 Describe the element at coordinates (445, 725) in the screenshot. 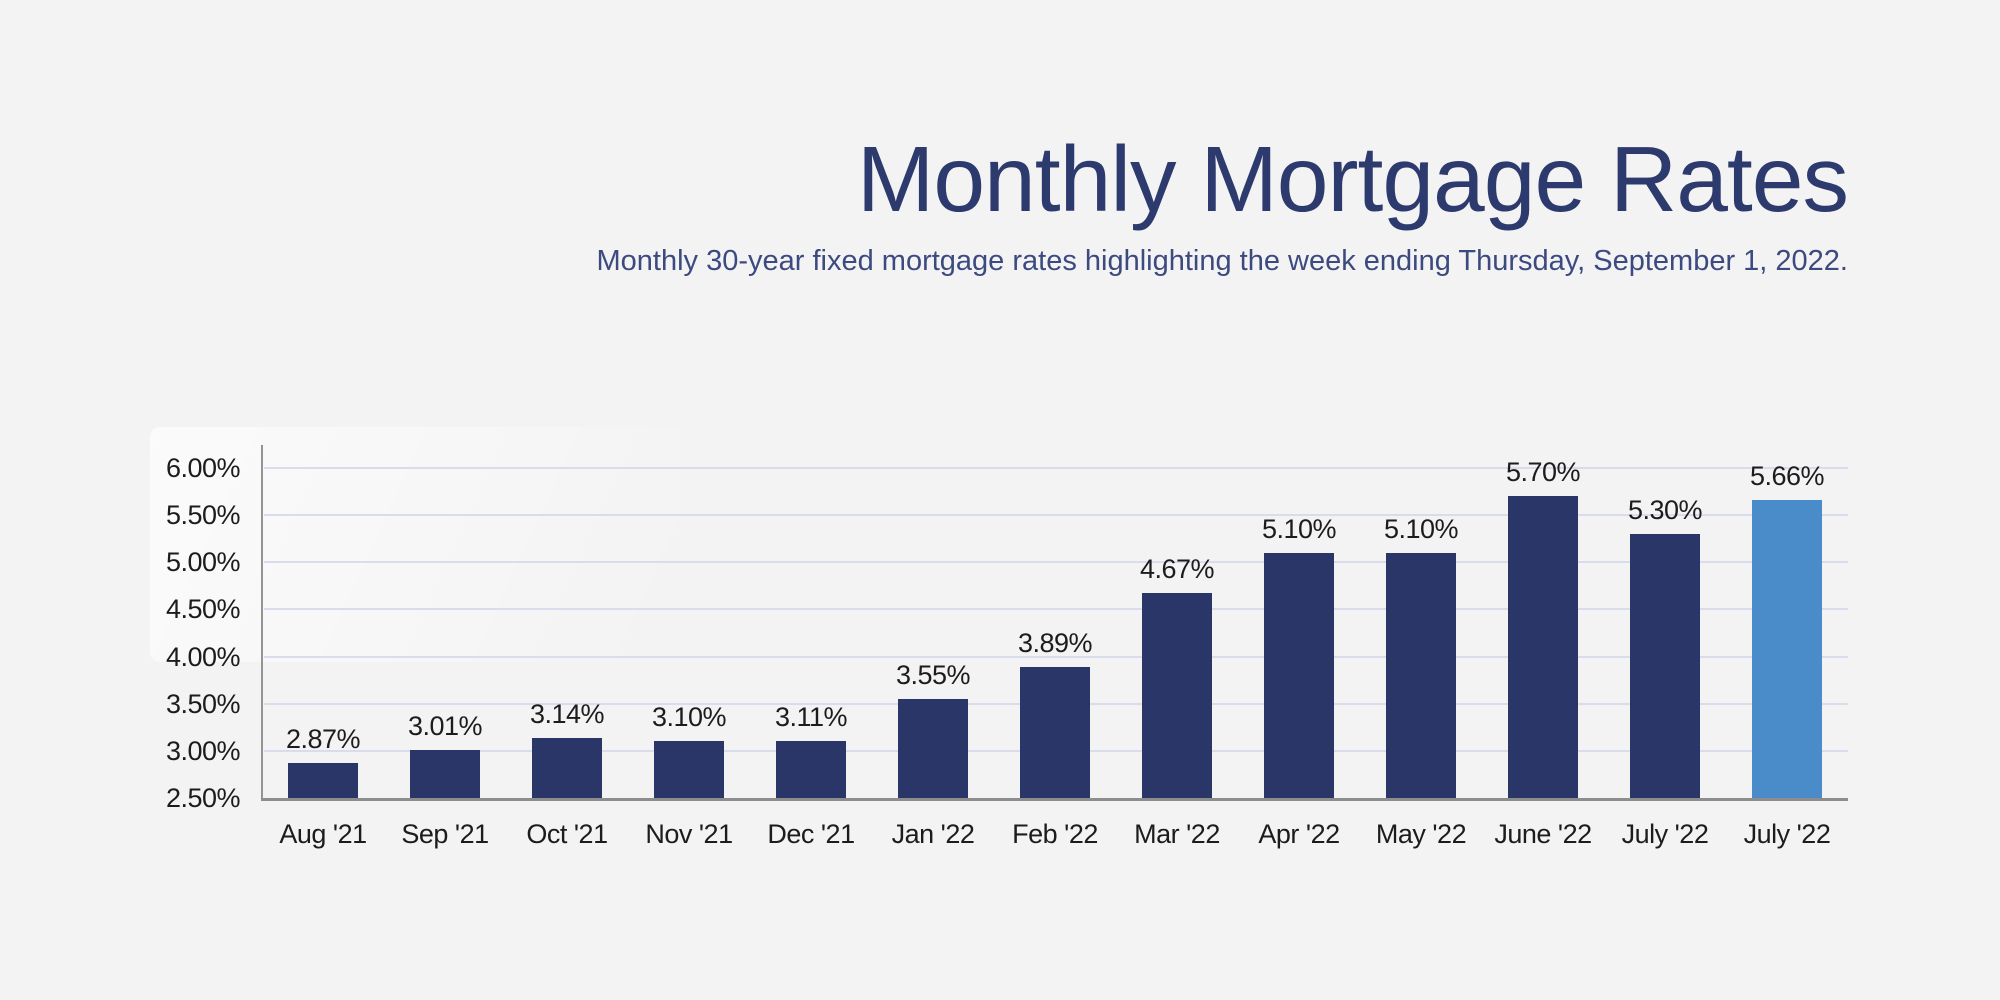

I see `bar-value-label: 3.01%` at that location.